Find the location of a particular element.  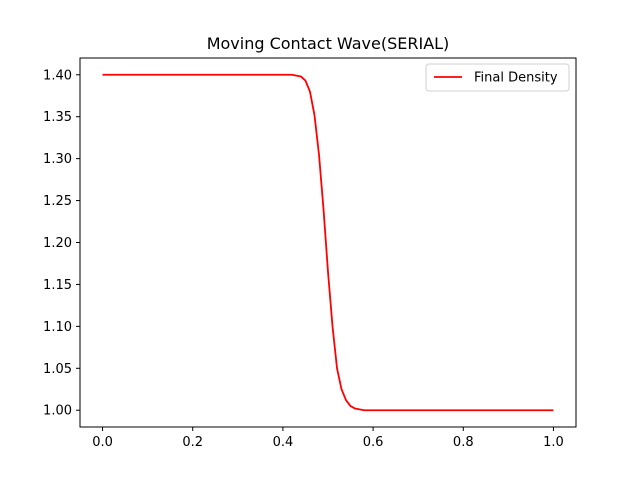

x-tick-label: 0.8 is located at coordinates (463, 442).